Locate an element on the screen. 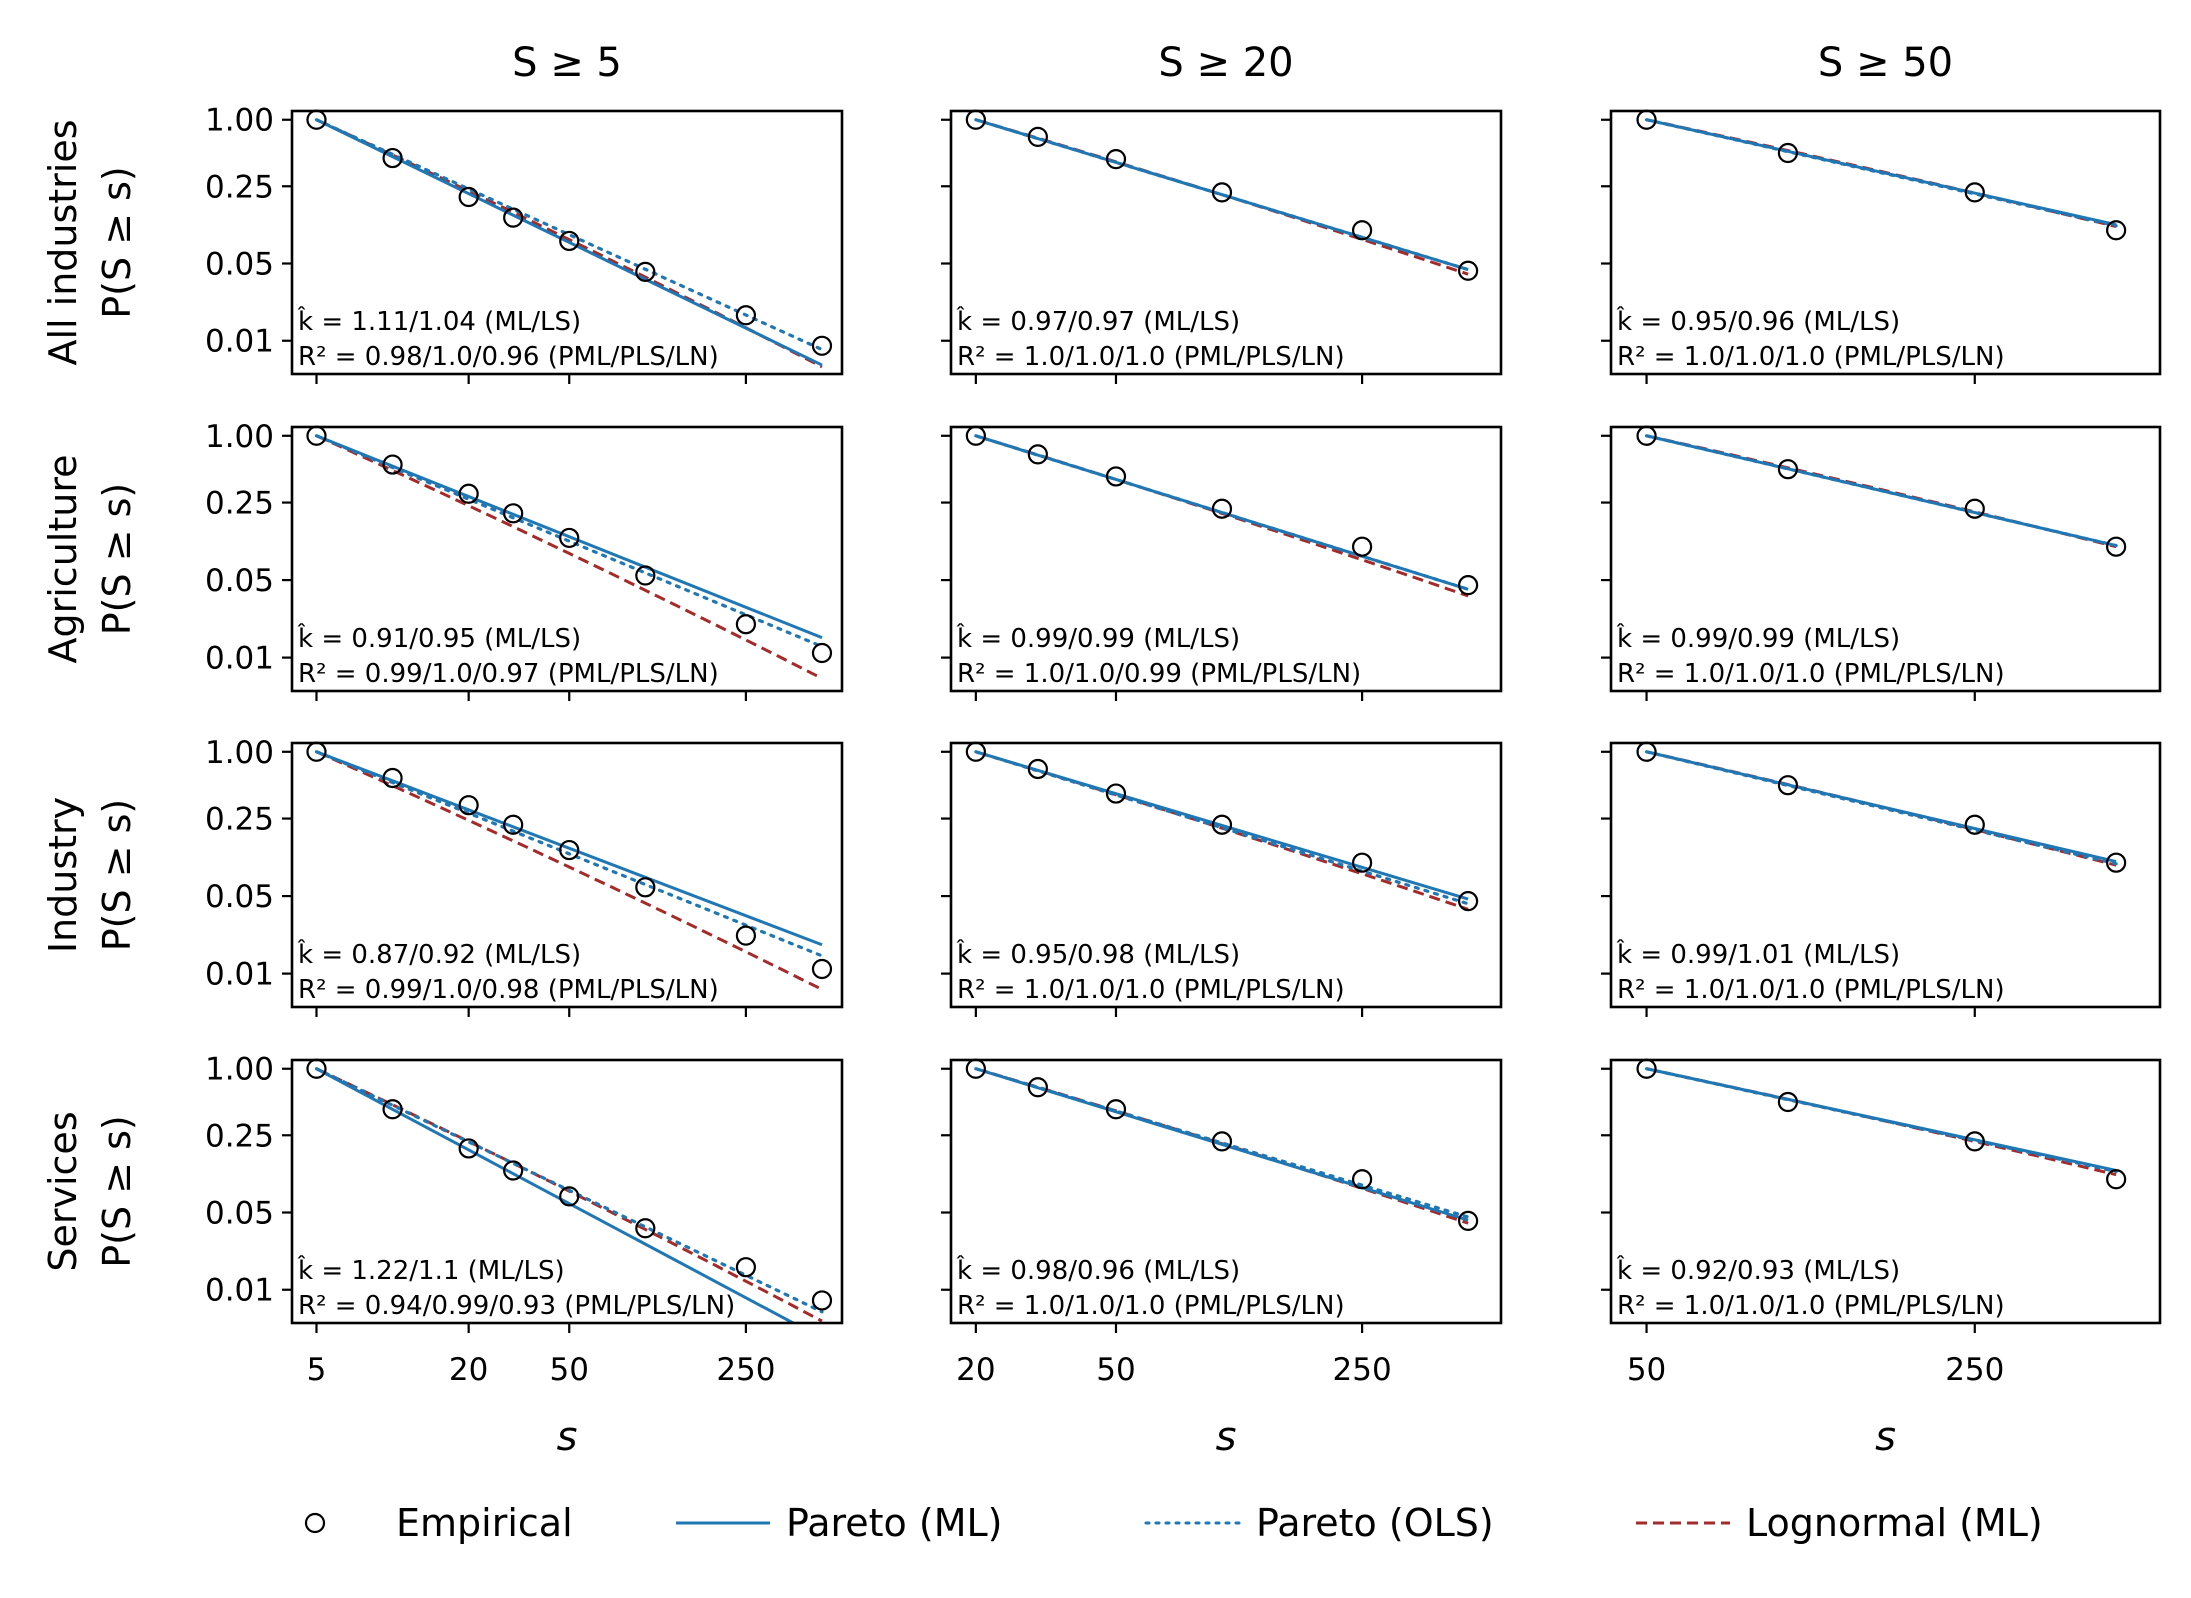  annotation-k: k̂ = 1.22/1.1 (ML/LS) is located at coordinates (431, 1270).